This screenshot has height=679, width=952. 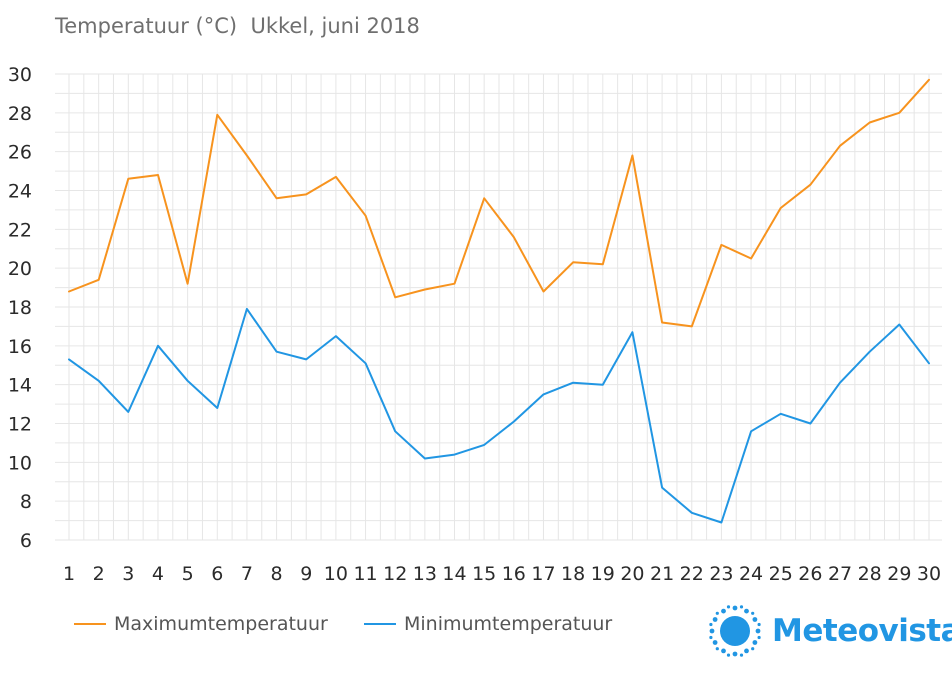 What do you see at coordinates (735, 631) in the screenshot?
I see `sun-icon` at bounding box center [735, 631].